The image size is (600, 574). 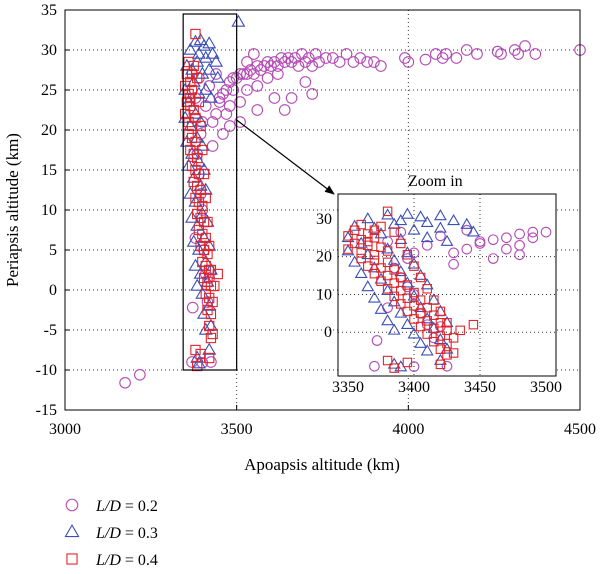 What do you see at coordinates (328, 332) in the screenshot?
I see `inset-y-tick-label: 0` at bounding box center [328, 332].